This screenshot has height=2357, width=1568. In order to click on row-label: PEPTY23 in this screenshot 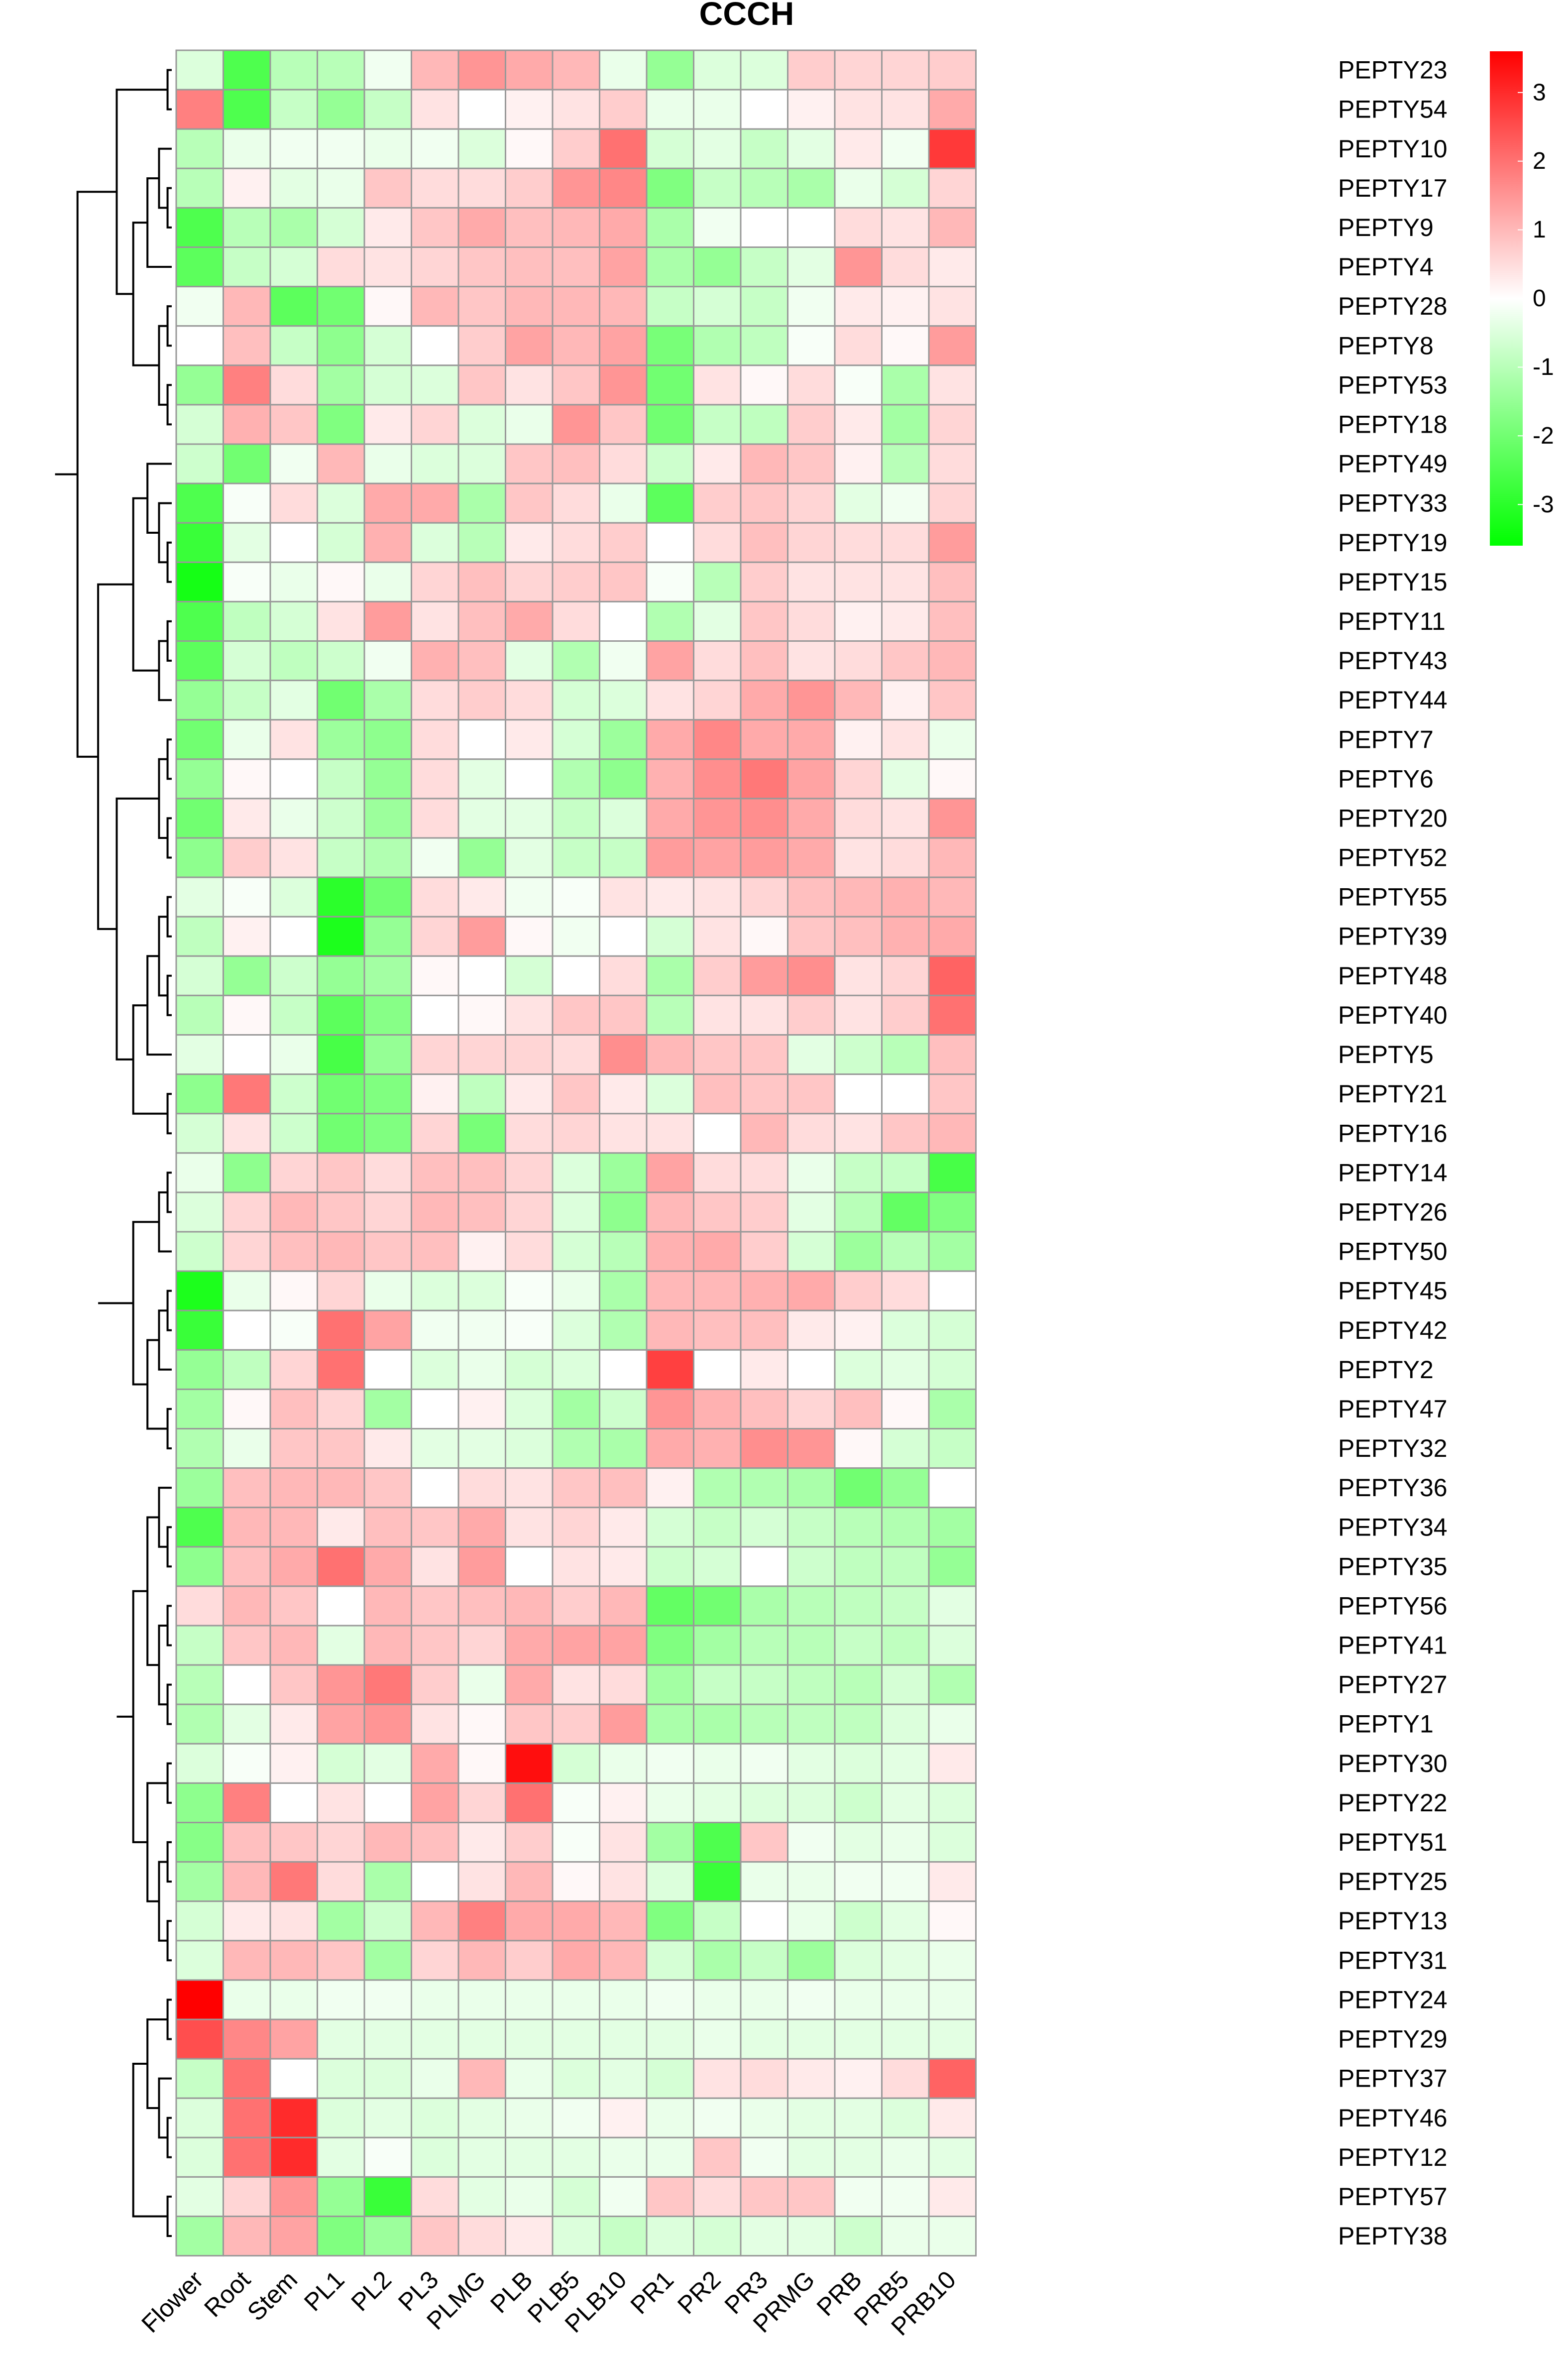, I will do `click(1393, 70)`.